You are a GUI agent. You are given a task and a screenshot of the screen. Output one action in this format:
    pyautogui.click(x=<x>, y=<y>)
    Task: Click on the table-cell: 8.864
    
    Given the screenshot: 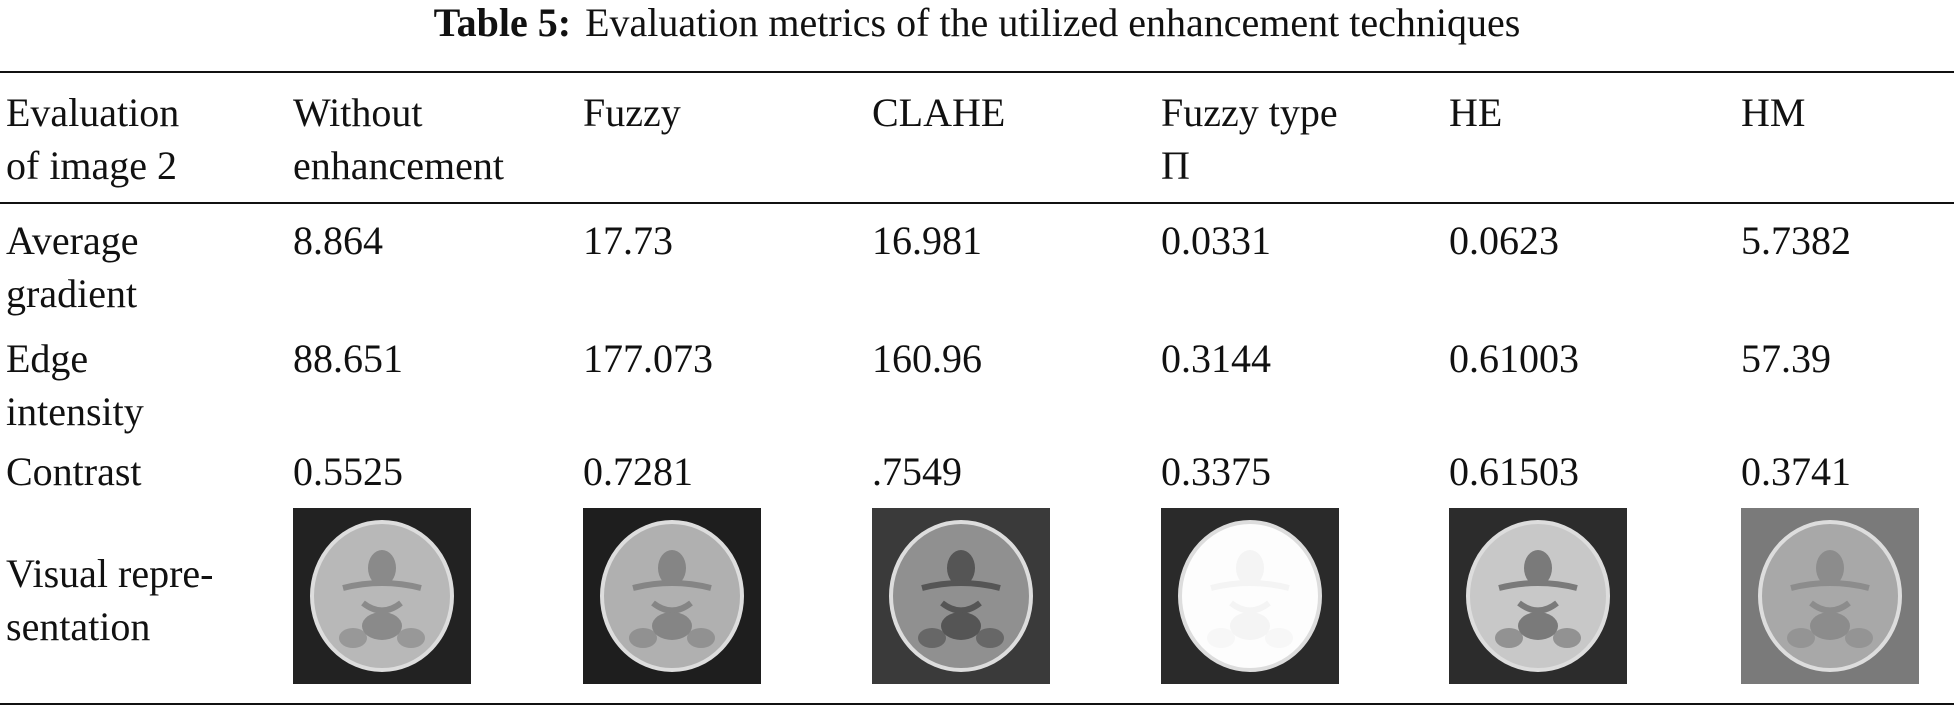 What is the action you would take?
    pyautogui.click(x=338, y=240)
    